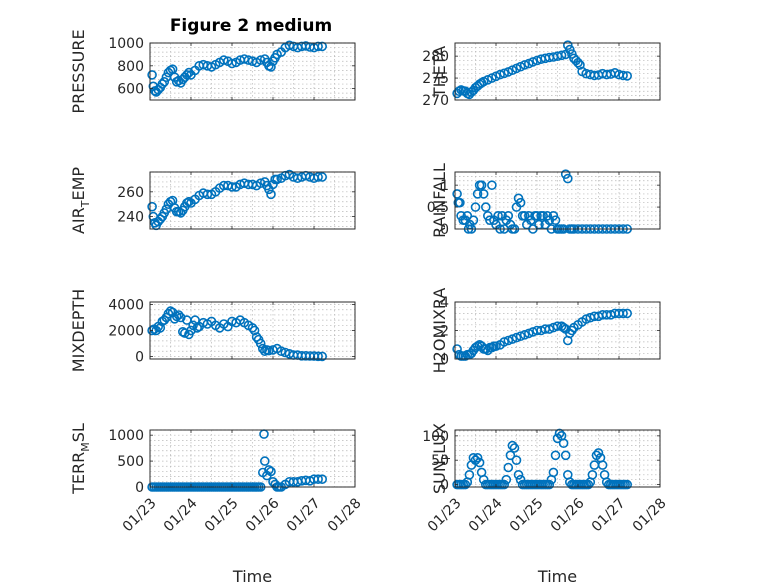  I want to click on y-tick-label: 280, so click(435, 57).